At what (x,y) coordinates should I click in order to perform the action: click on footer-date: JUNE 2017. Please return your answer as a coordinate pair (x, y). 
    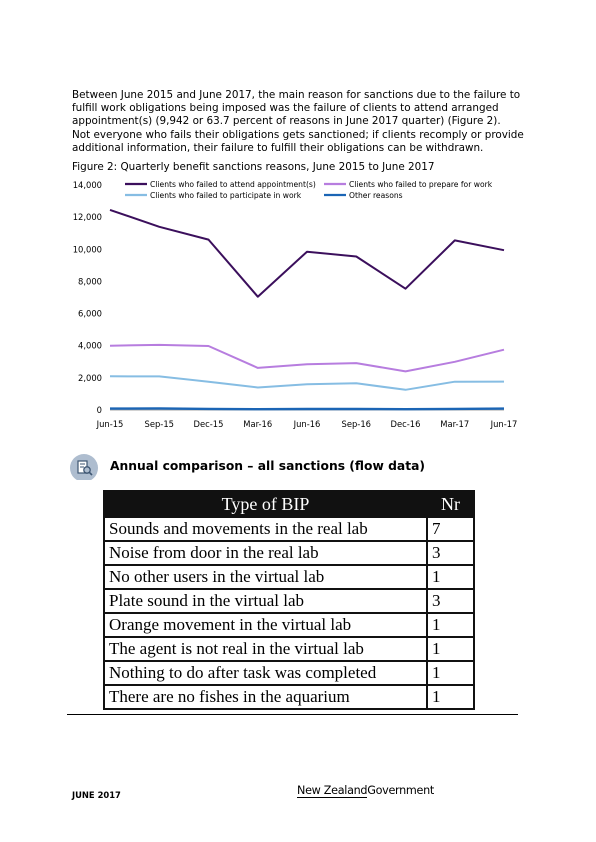
    Looking at the image, I should click on (96, 795).